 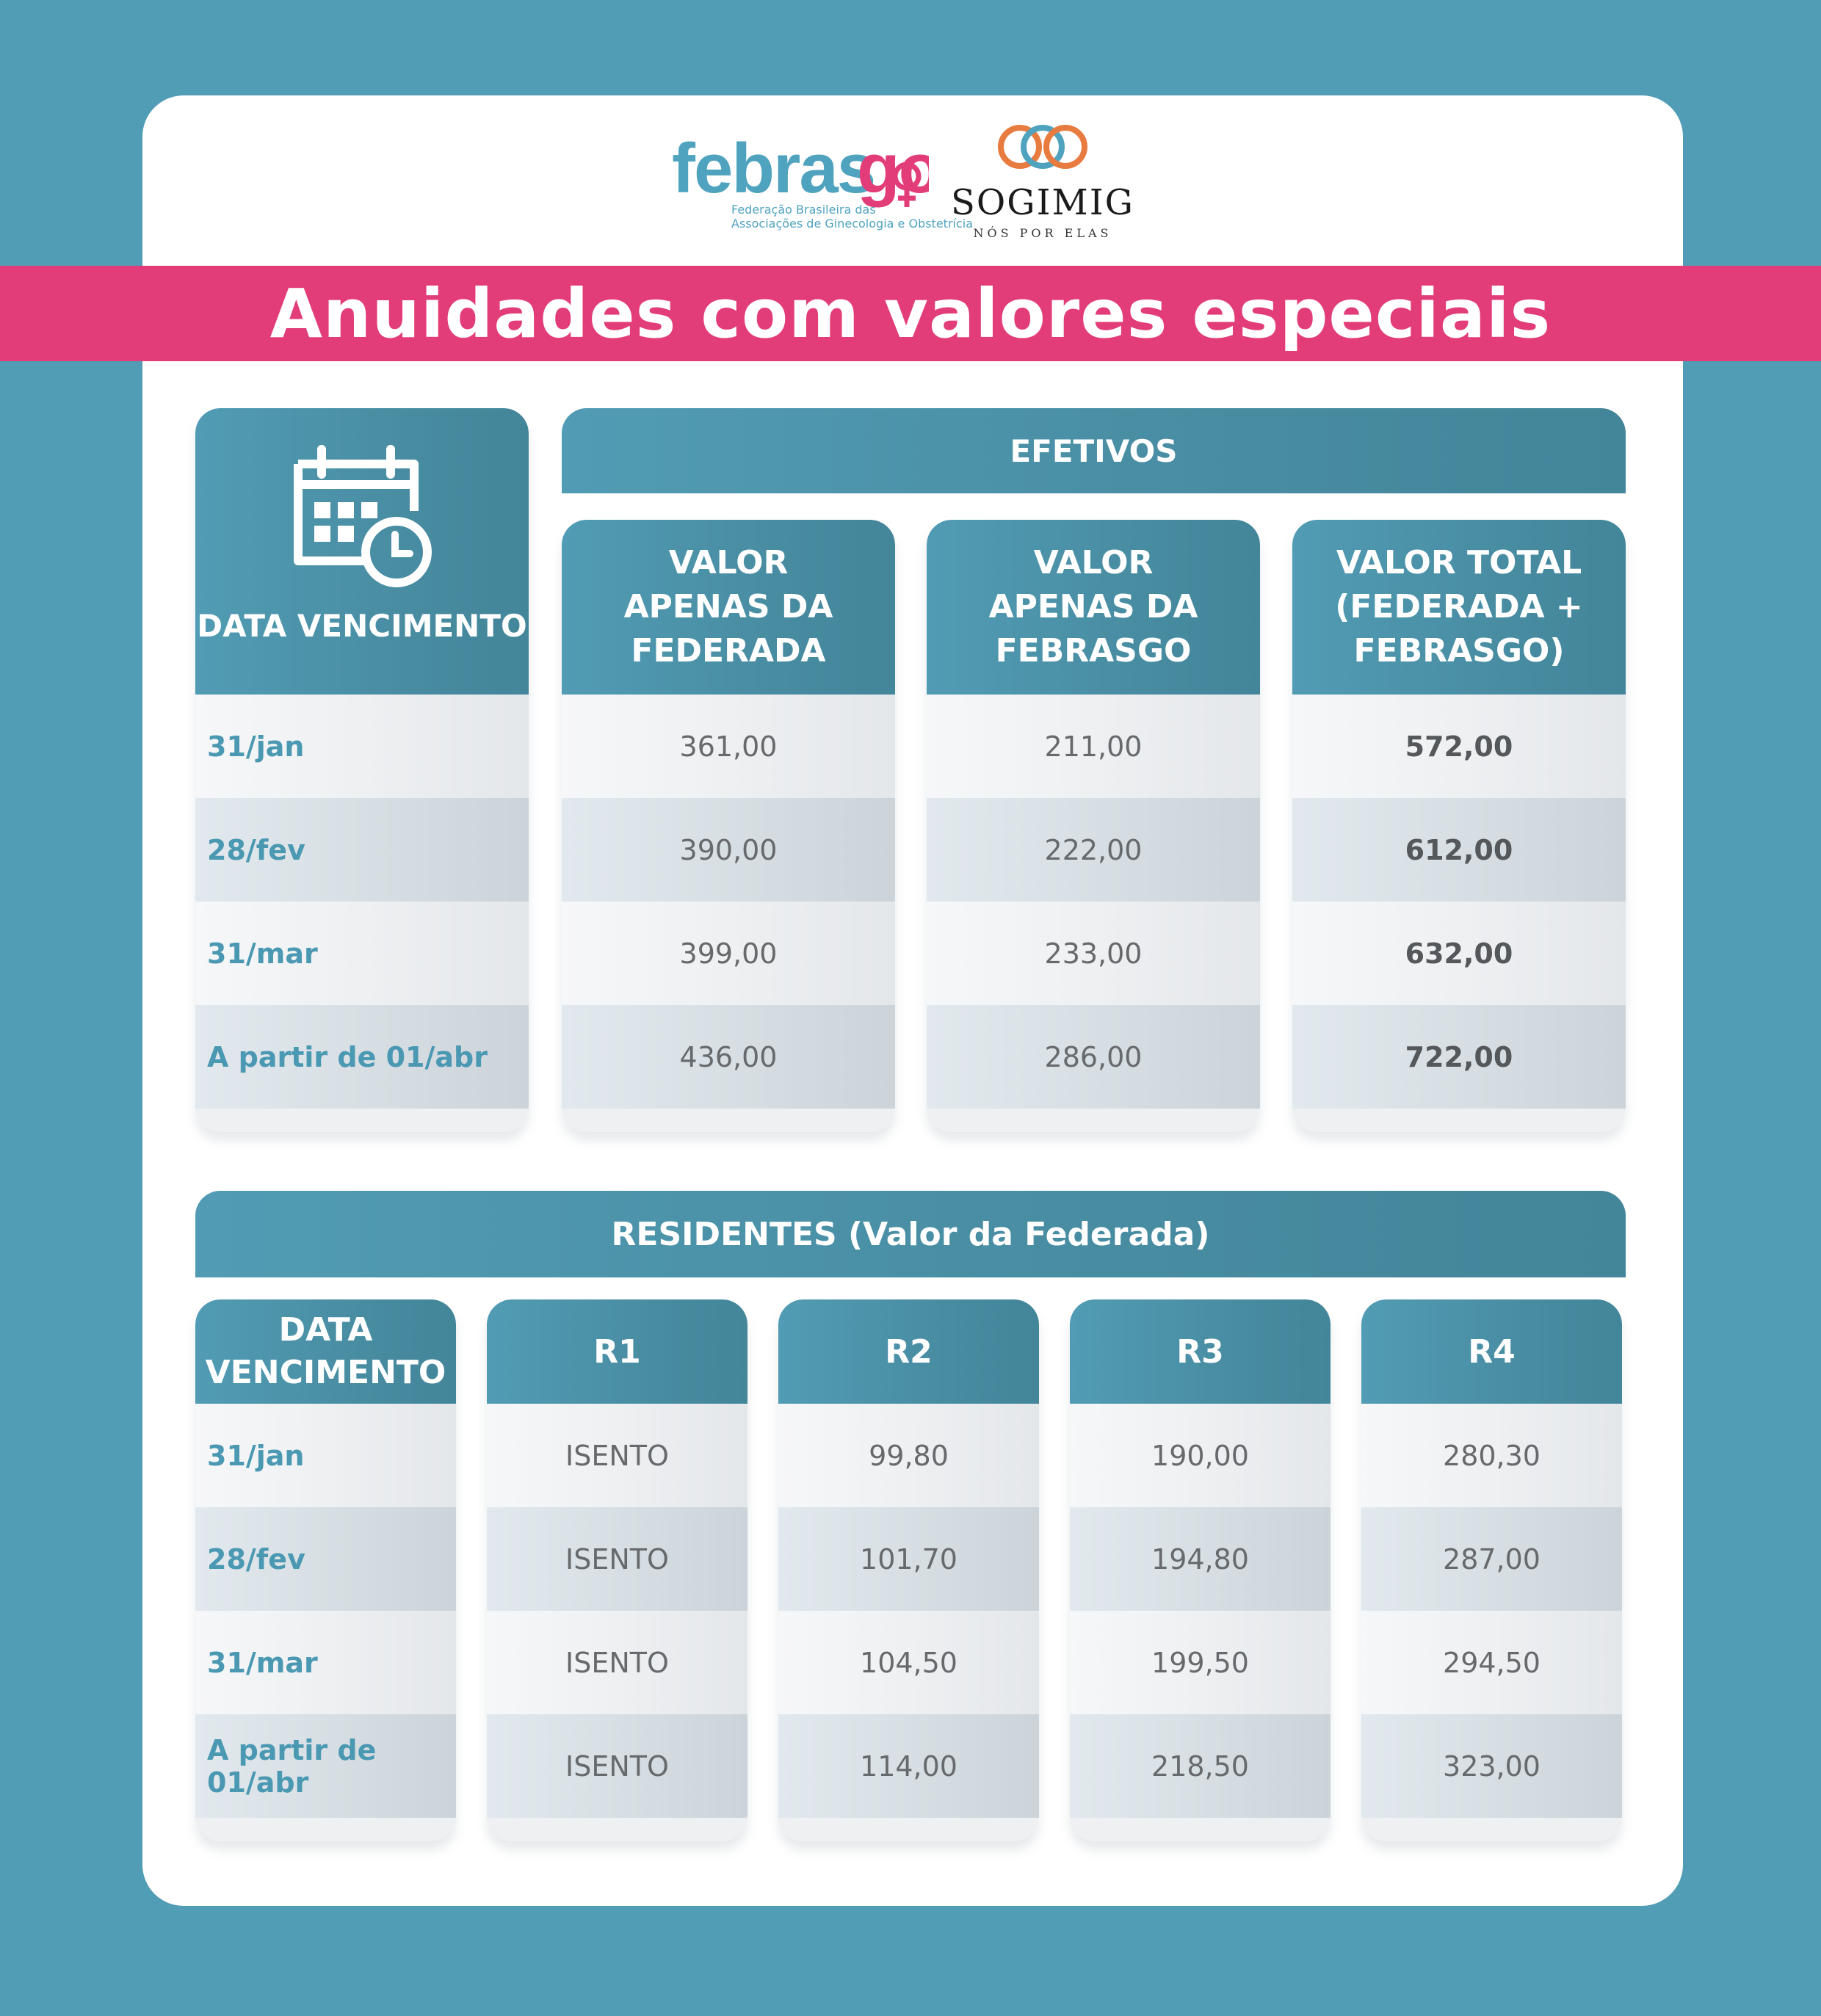 What do you see at coordinates (362, 746) in the screenshot?
I see `efetivos-date-cell: 31/jan` at bounding box center [362, 746].